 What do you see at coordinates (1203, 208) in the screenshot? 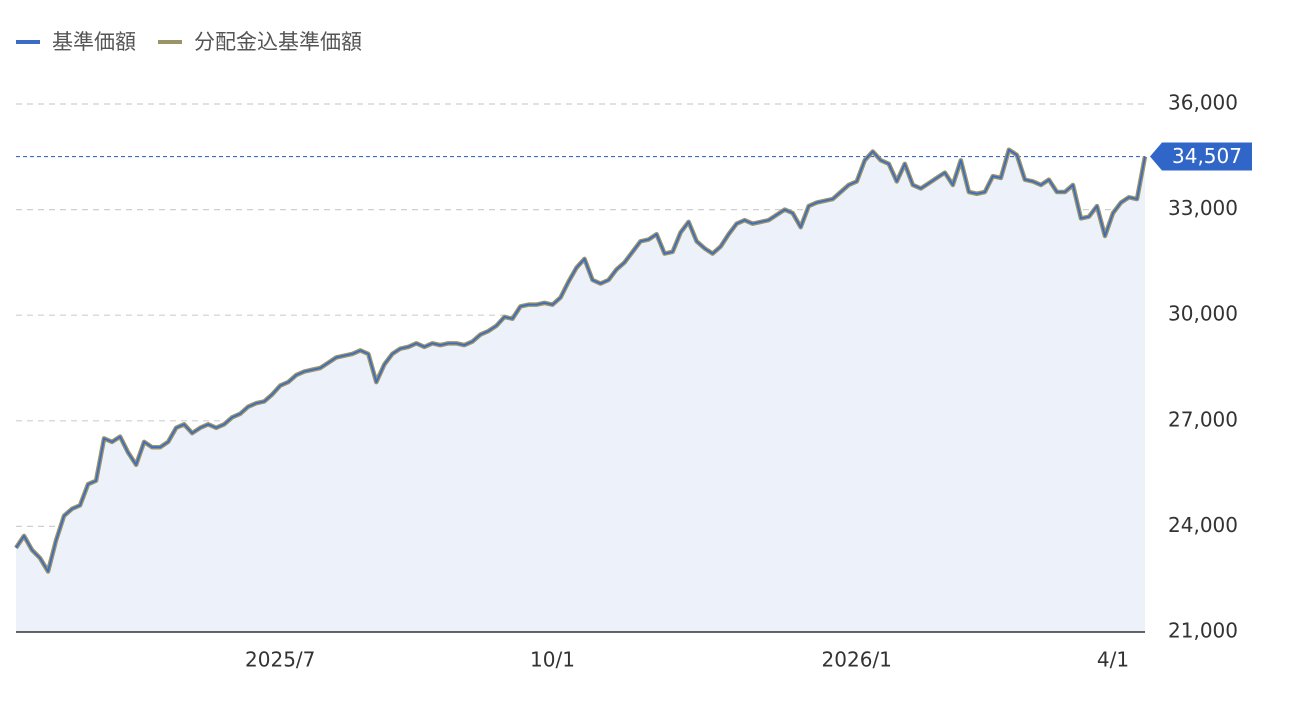
I see `y-tick-label: 33,000` at bounding box center [1203, 208].